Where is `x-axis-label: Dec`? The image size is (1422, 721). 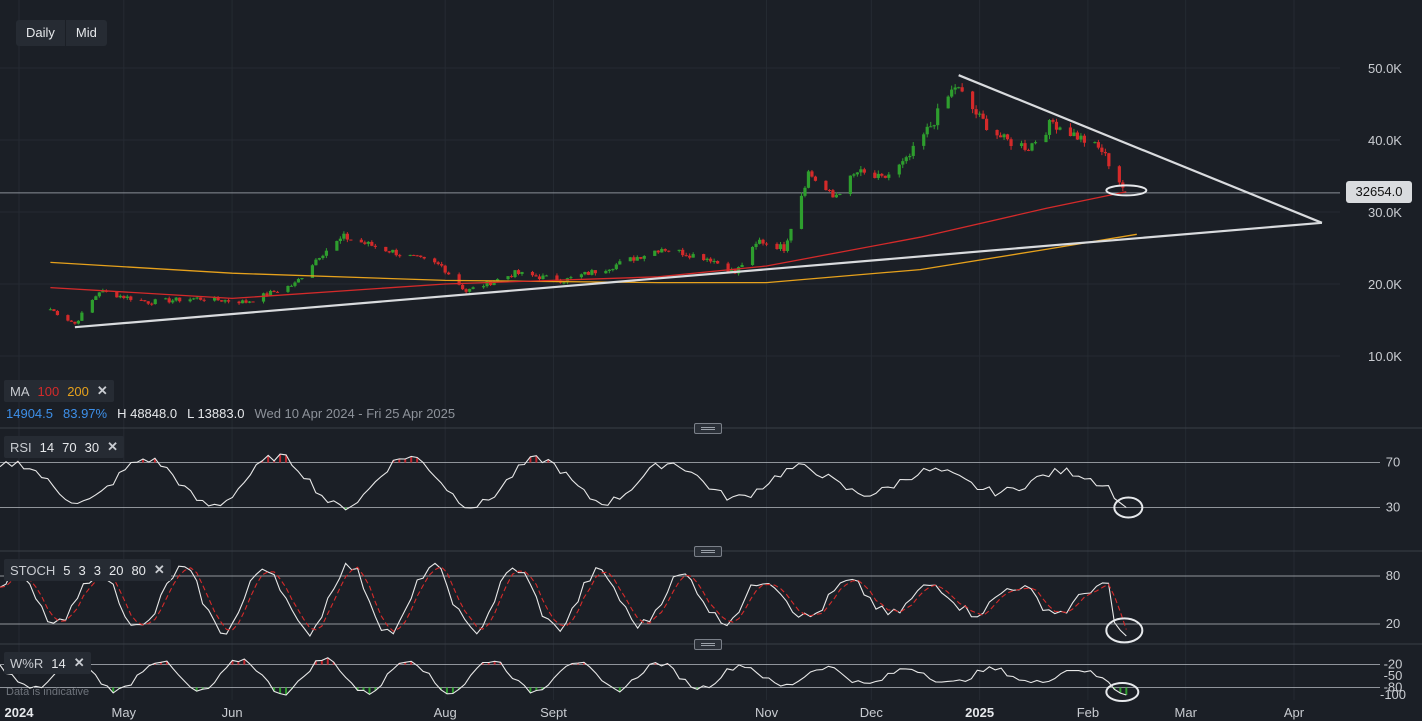
x-axis-label: Dec is located at coordinates (872, 712).